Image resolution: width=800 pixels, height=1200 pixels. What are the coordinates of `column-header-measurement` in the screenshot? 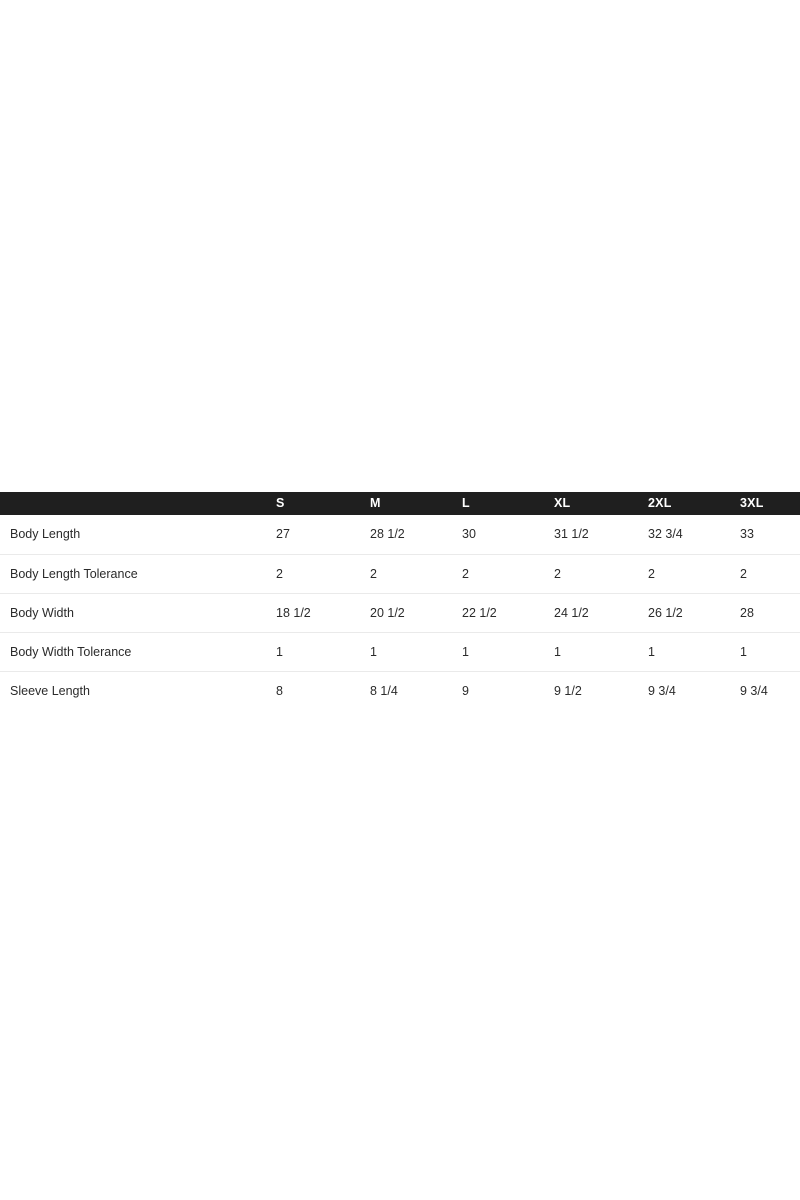 It's located at (134, 503).